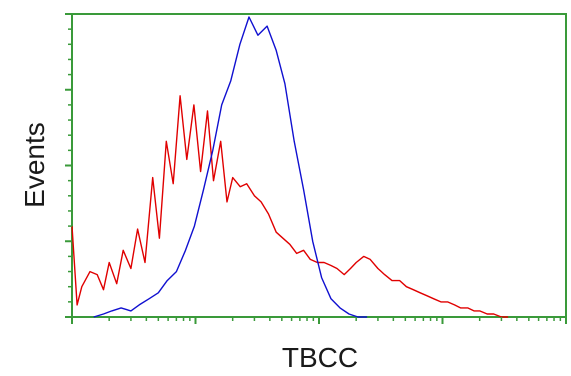  What do you see at coordinates (320, 357) in the screenshot?
I see `x-axis-label: TBCC` at bounding box center [320, 357].